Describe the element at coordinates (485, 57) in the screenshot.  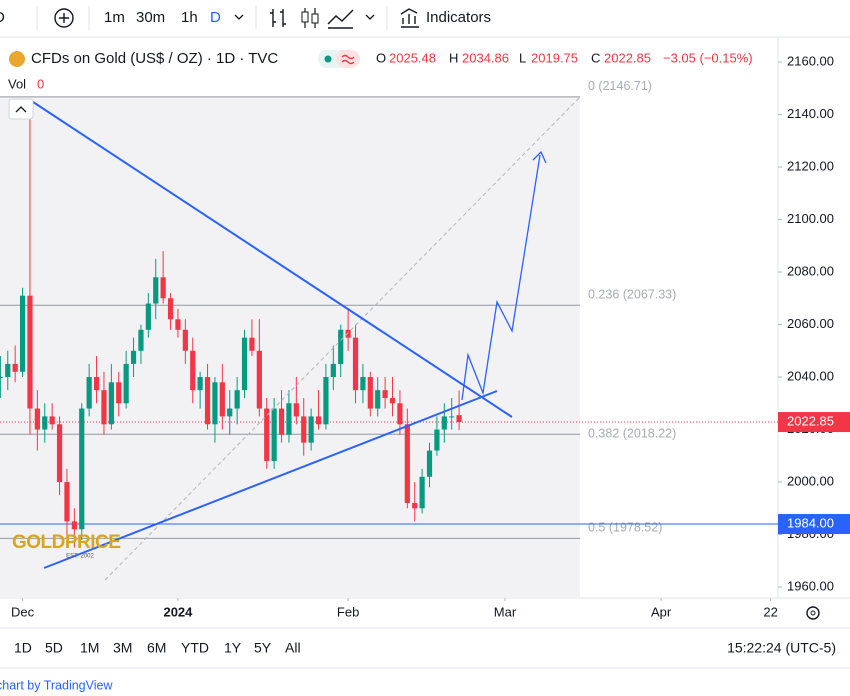
I see `ohlc-value: 2034.86` at that location.